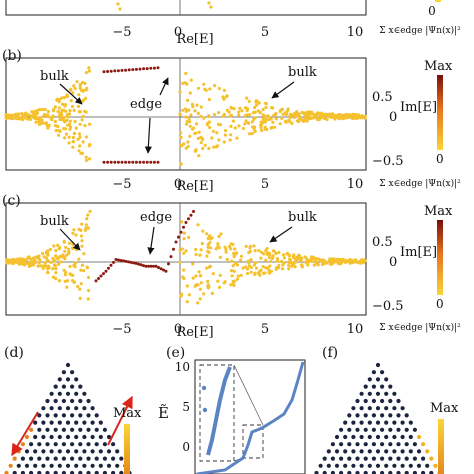 This screenshot has height=474, width=474. Describe the element at coordinates (121, 184) in the screenshot. I see `x-tick-label: −5` at that location.